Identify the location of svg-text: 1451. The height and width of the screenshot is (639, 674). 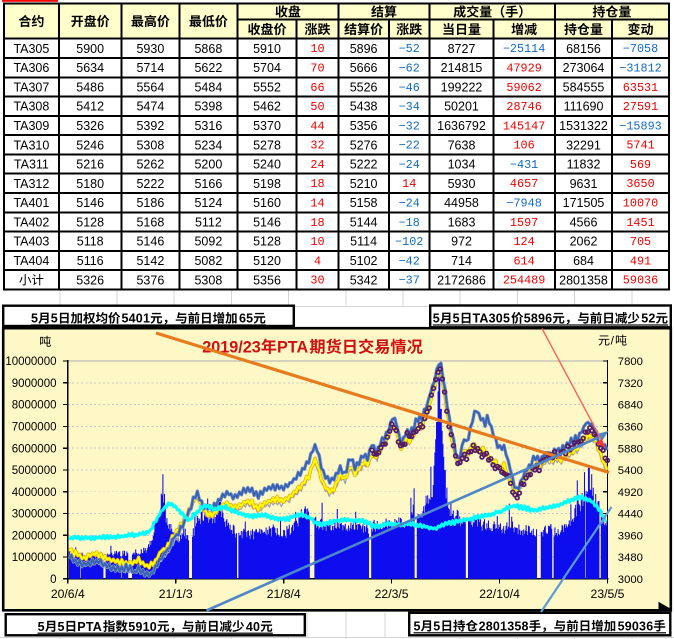
(640, 223).